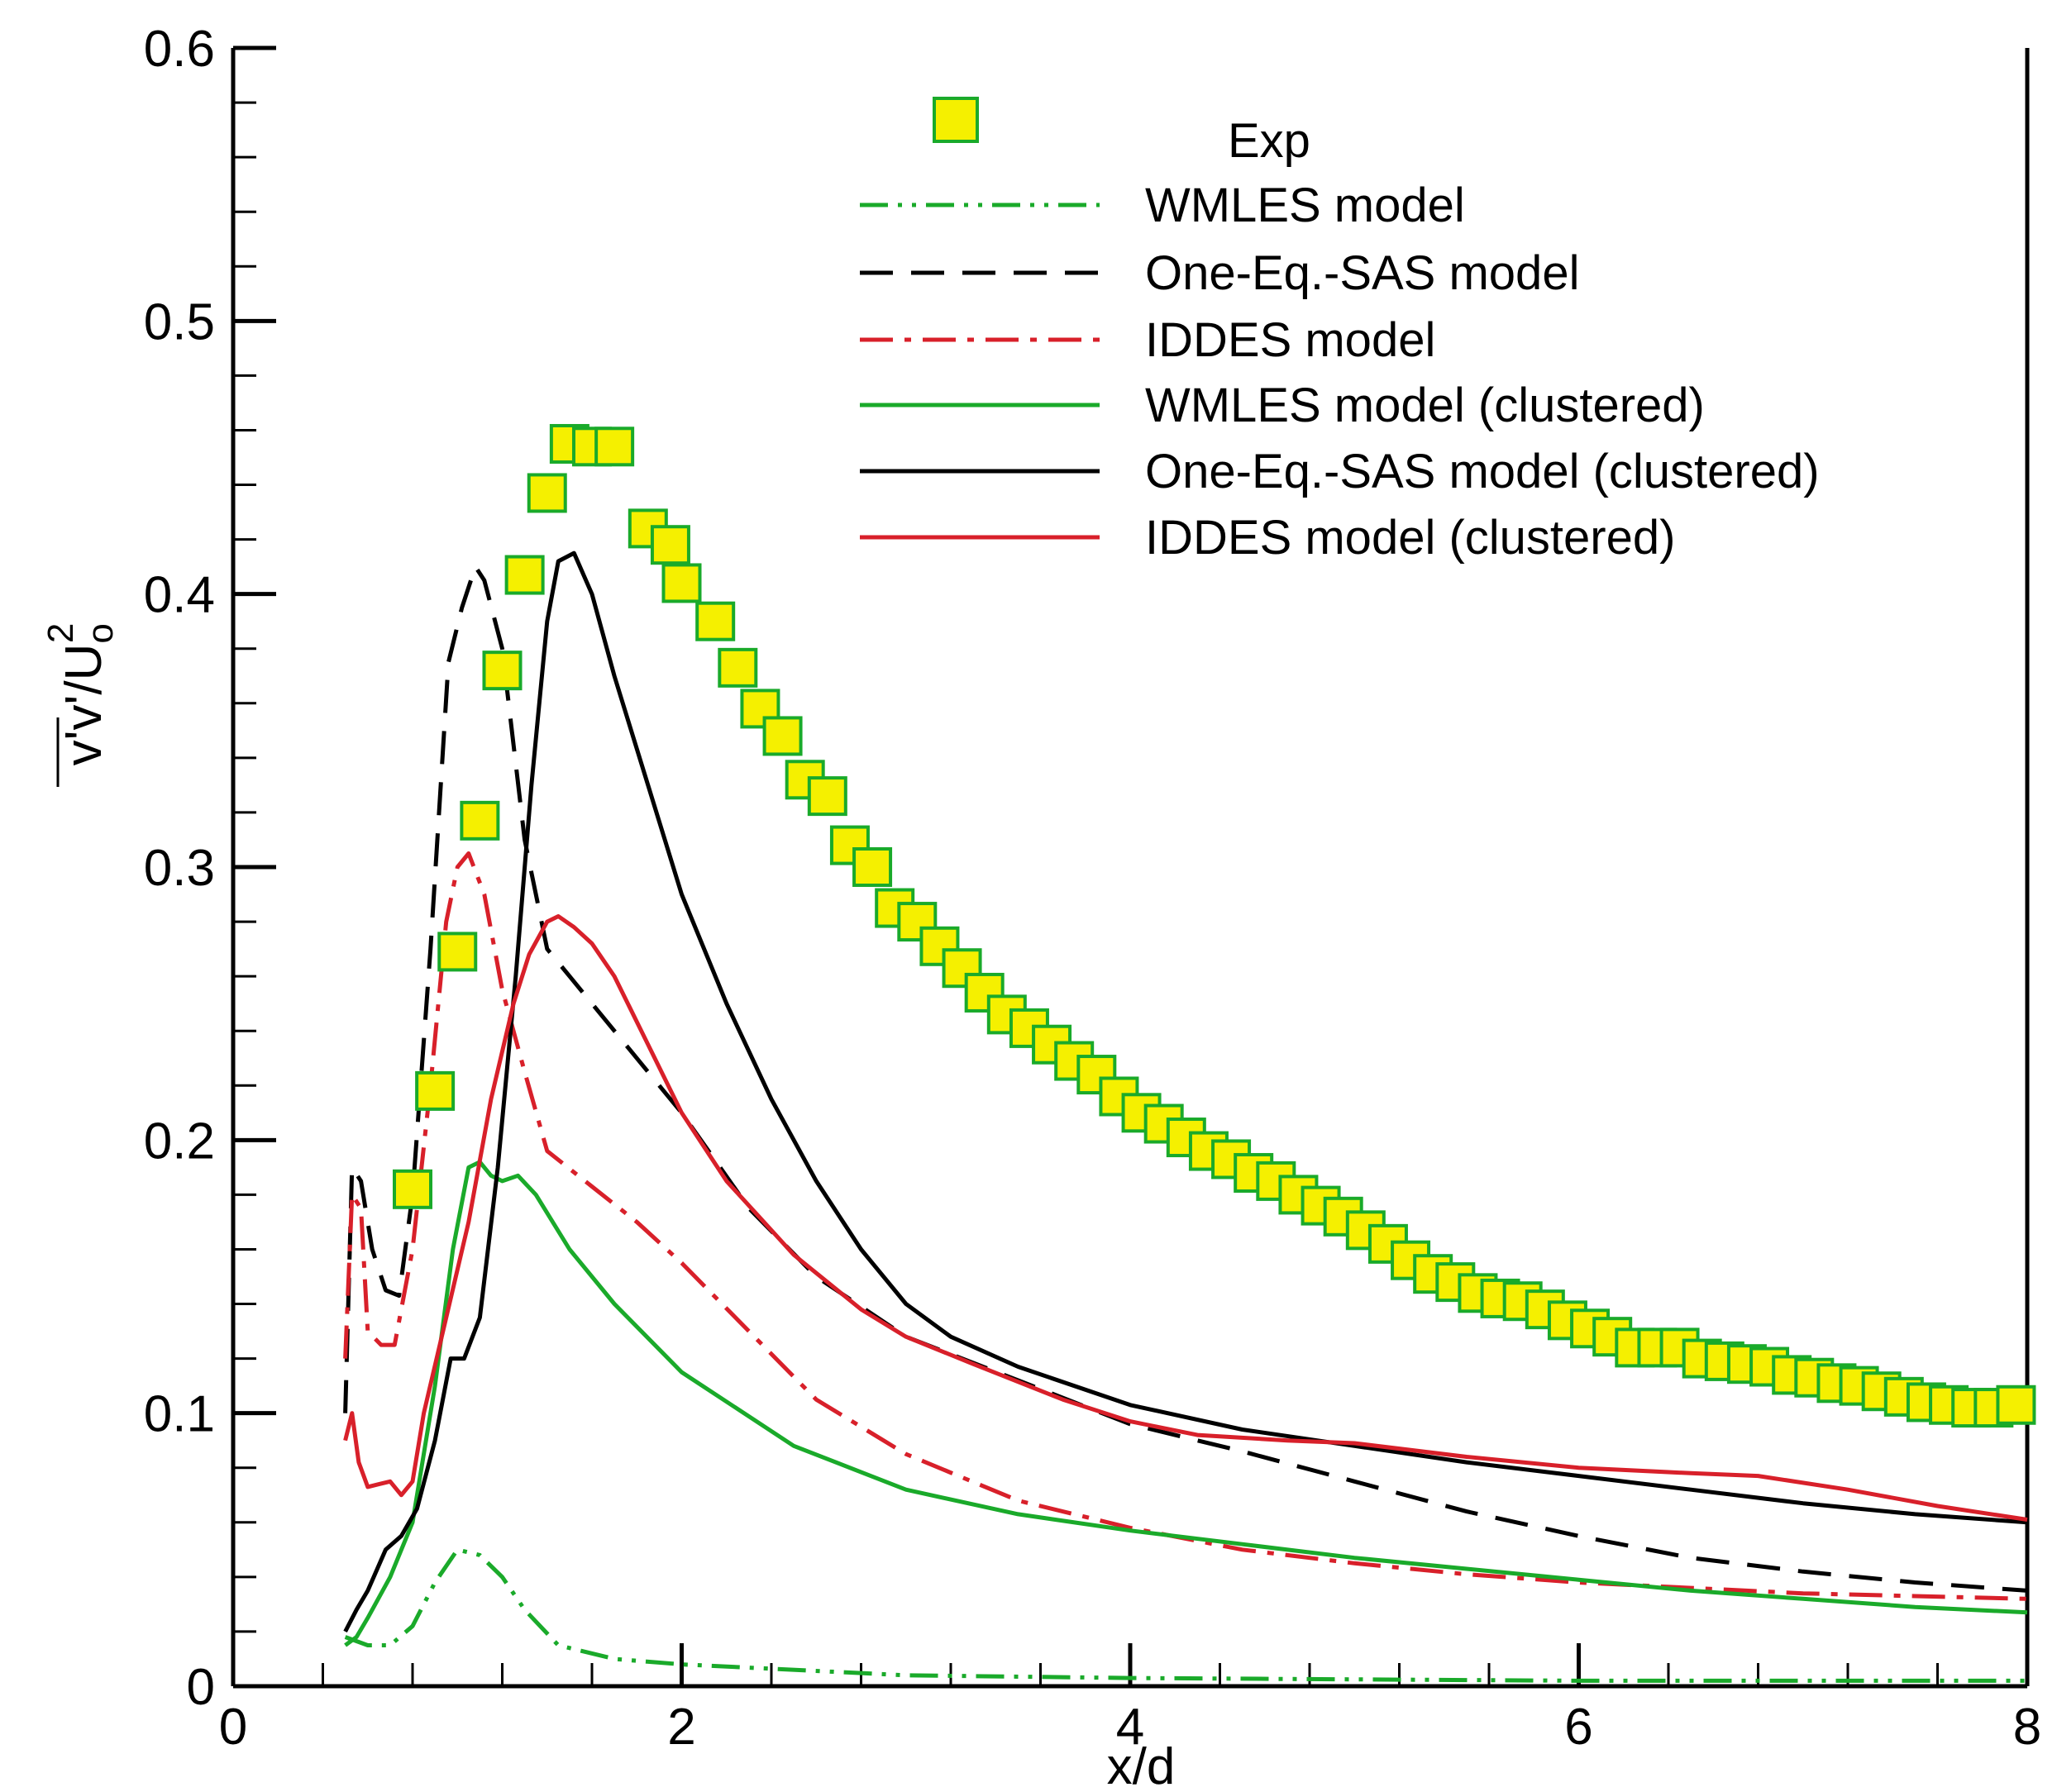 The height and width of the screenshot is (1792, 2057). I want to click on y-axis-title: v'v'/Uo2, so click(81, 705).